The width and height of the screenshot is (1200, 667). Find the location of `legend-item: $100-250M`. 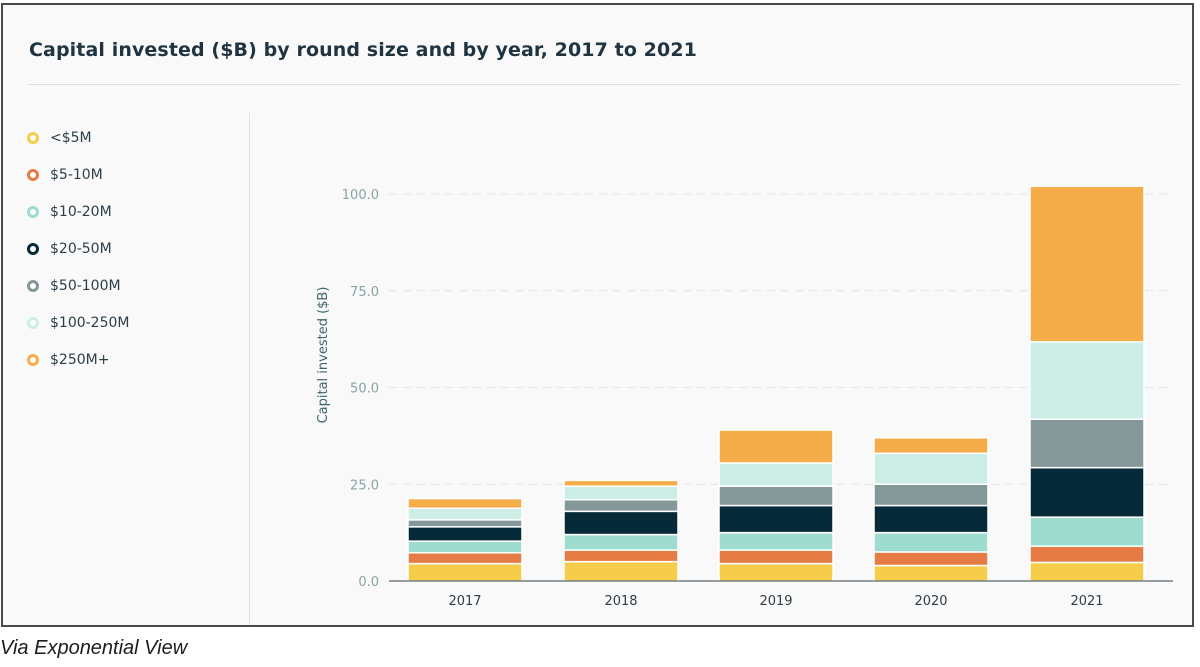

legend-item: $100-250M is located at coordinates (78, 322).